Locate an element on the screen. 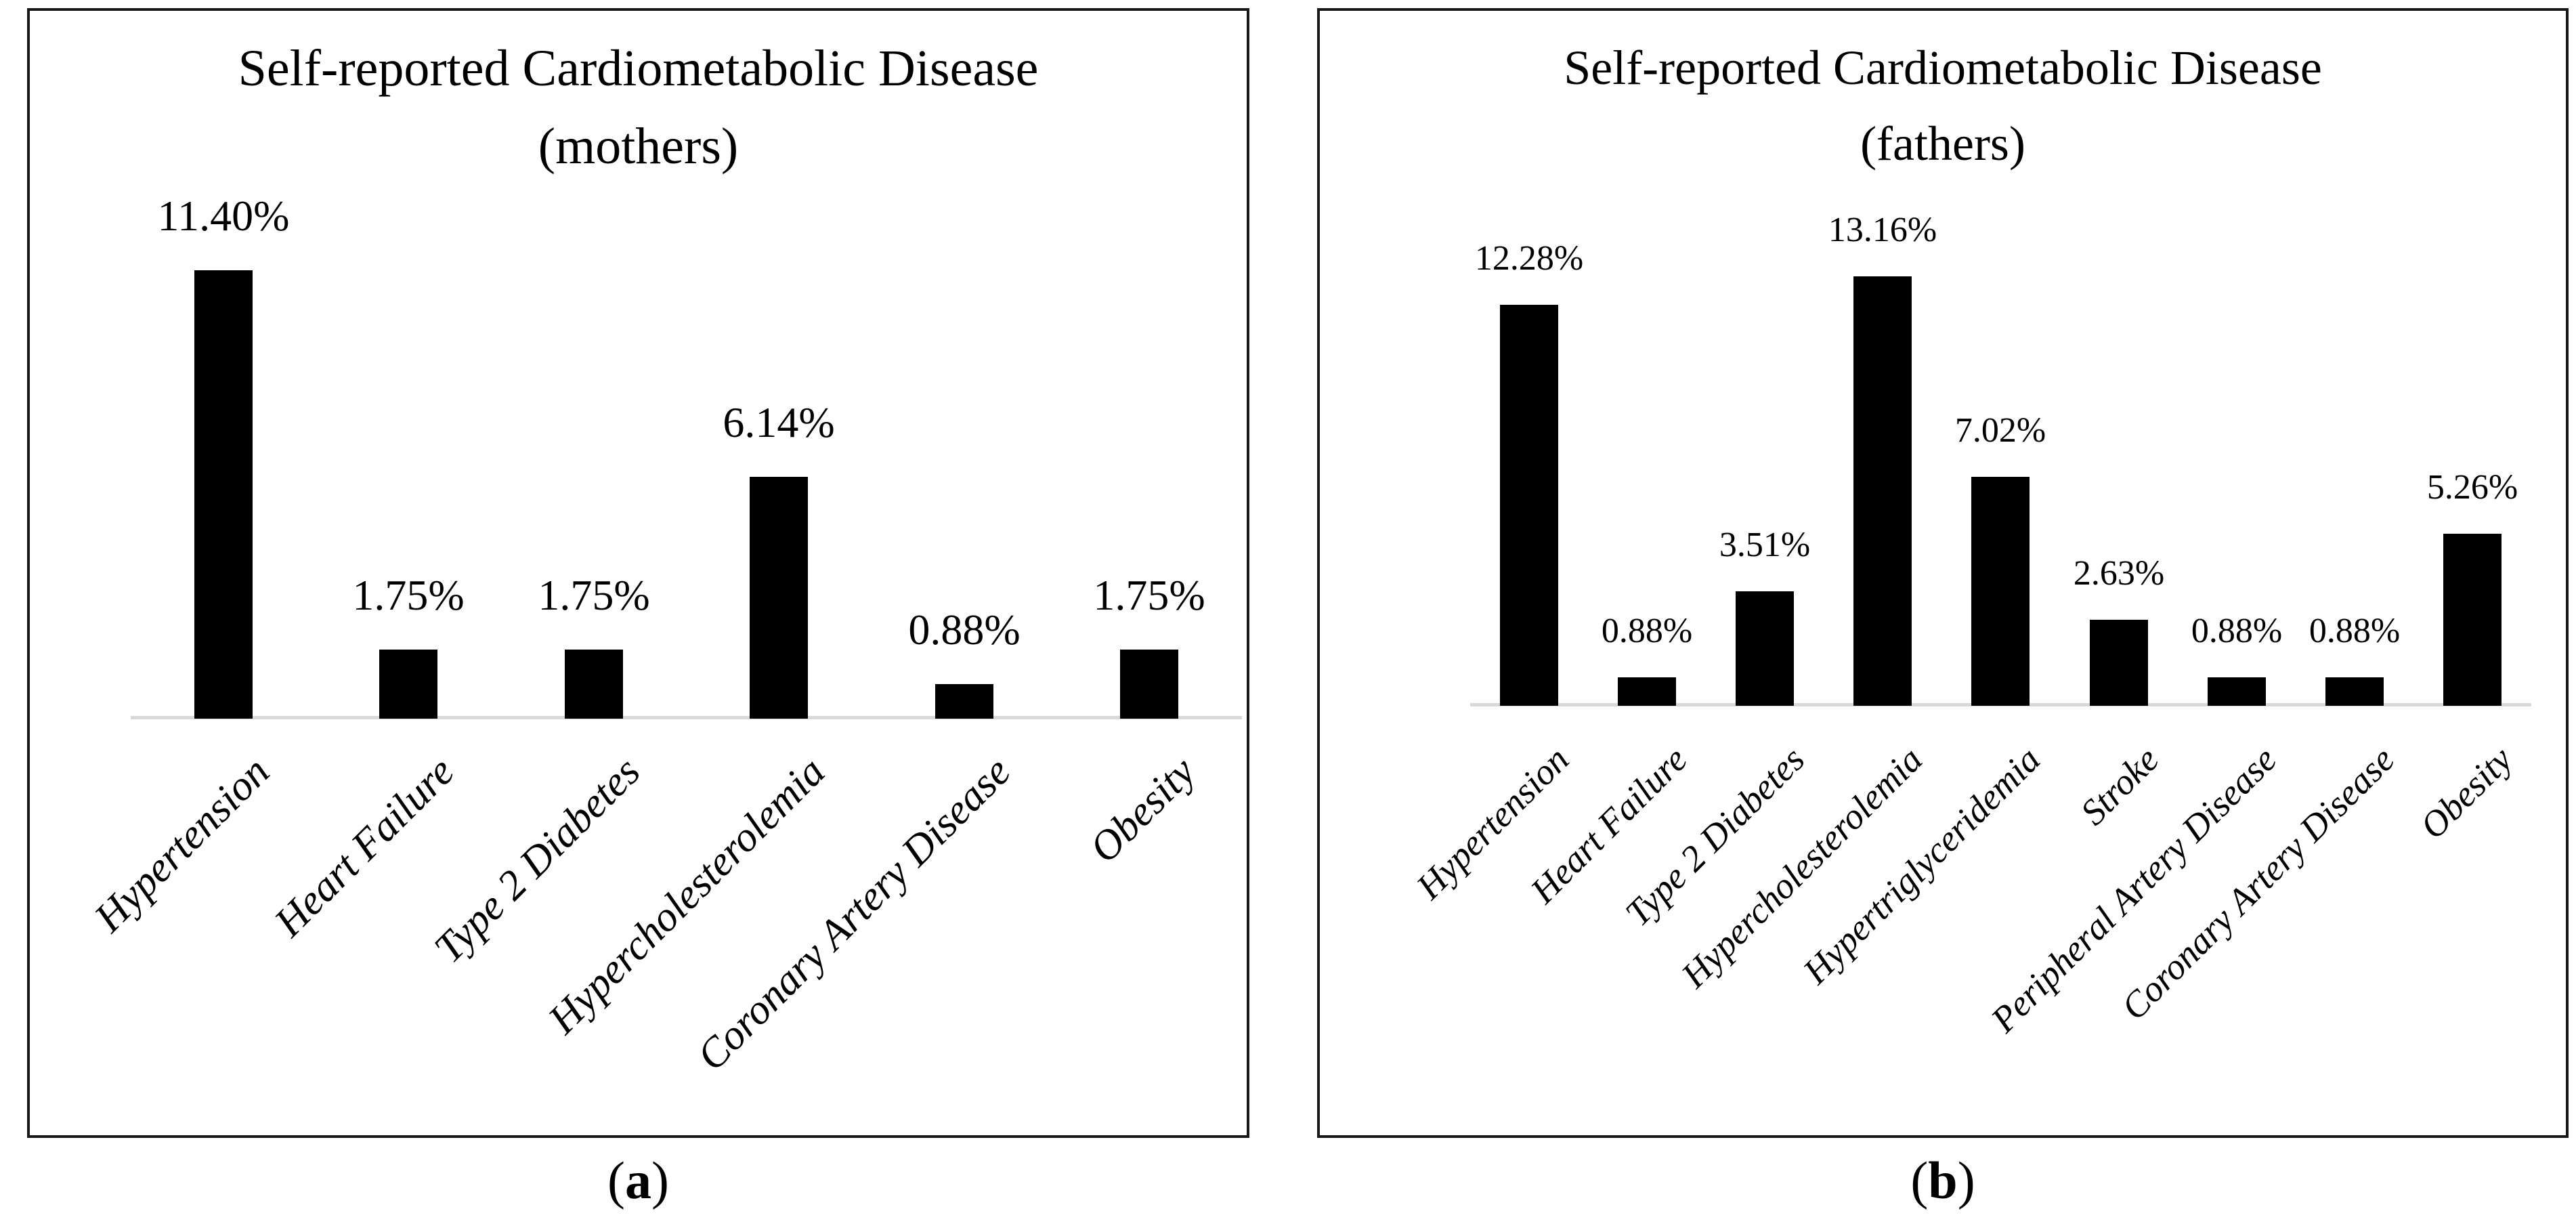 This screenshot has width=2576, height=1228. value-label: 2.63% is located at coordinates (2119, 573).